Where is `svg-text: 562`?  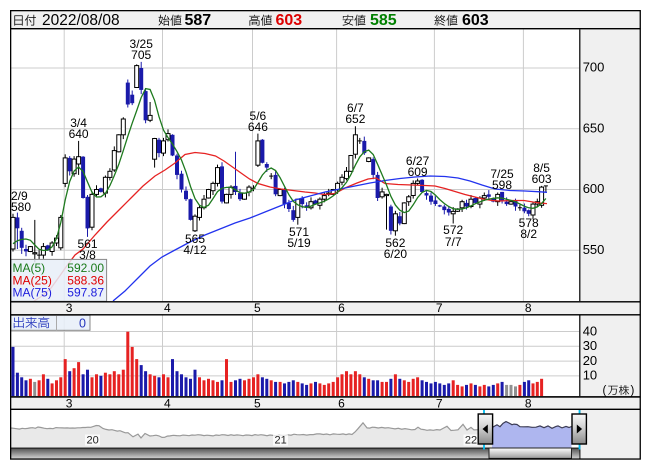
svg-text: 562 is located at coordinates (395, 243).